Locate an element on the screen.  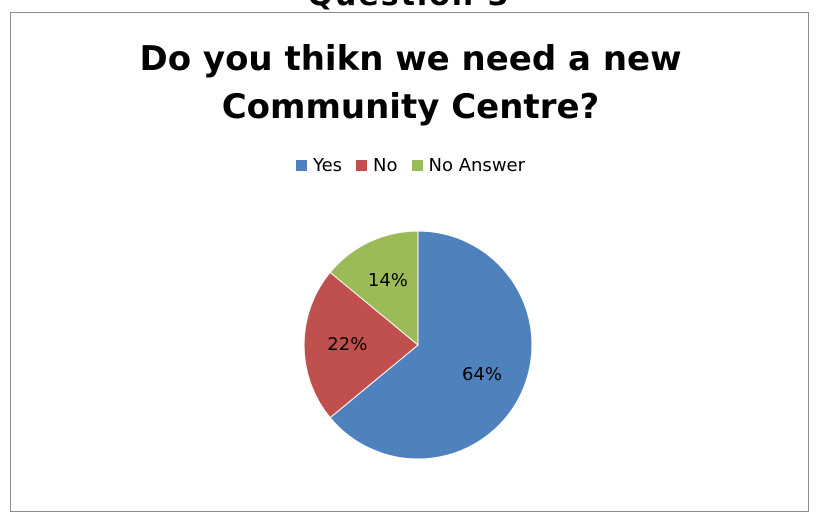
pie-chart: 64% 22% 14% is located at coordinates (418, 345).